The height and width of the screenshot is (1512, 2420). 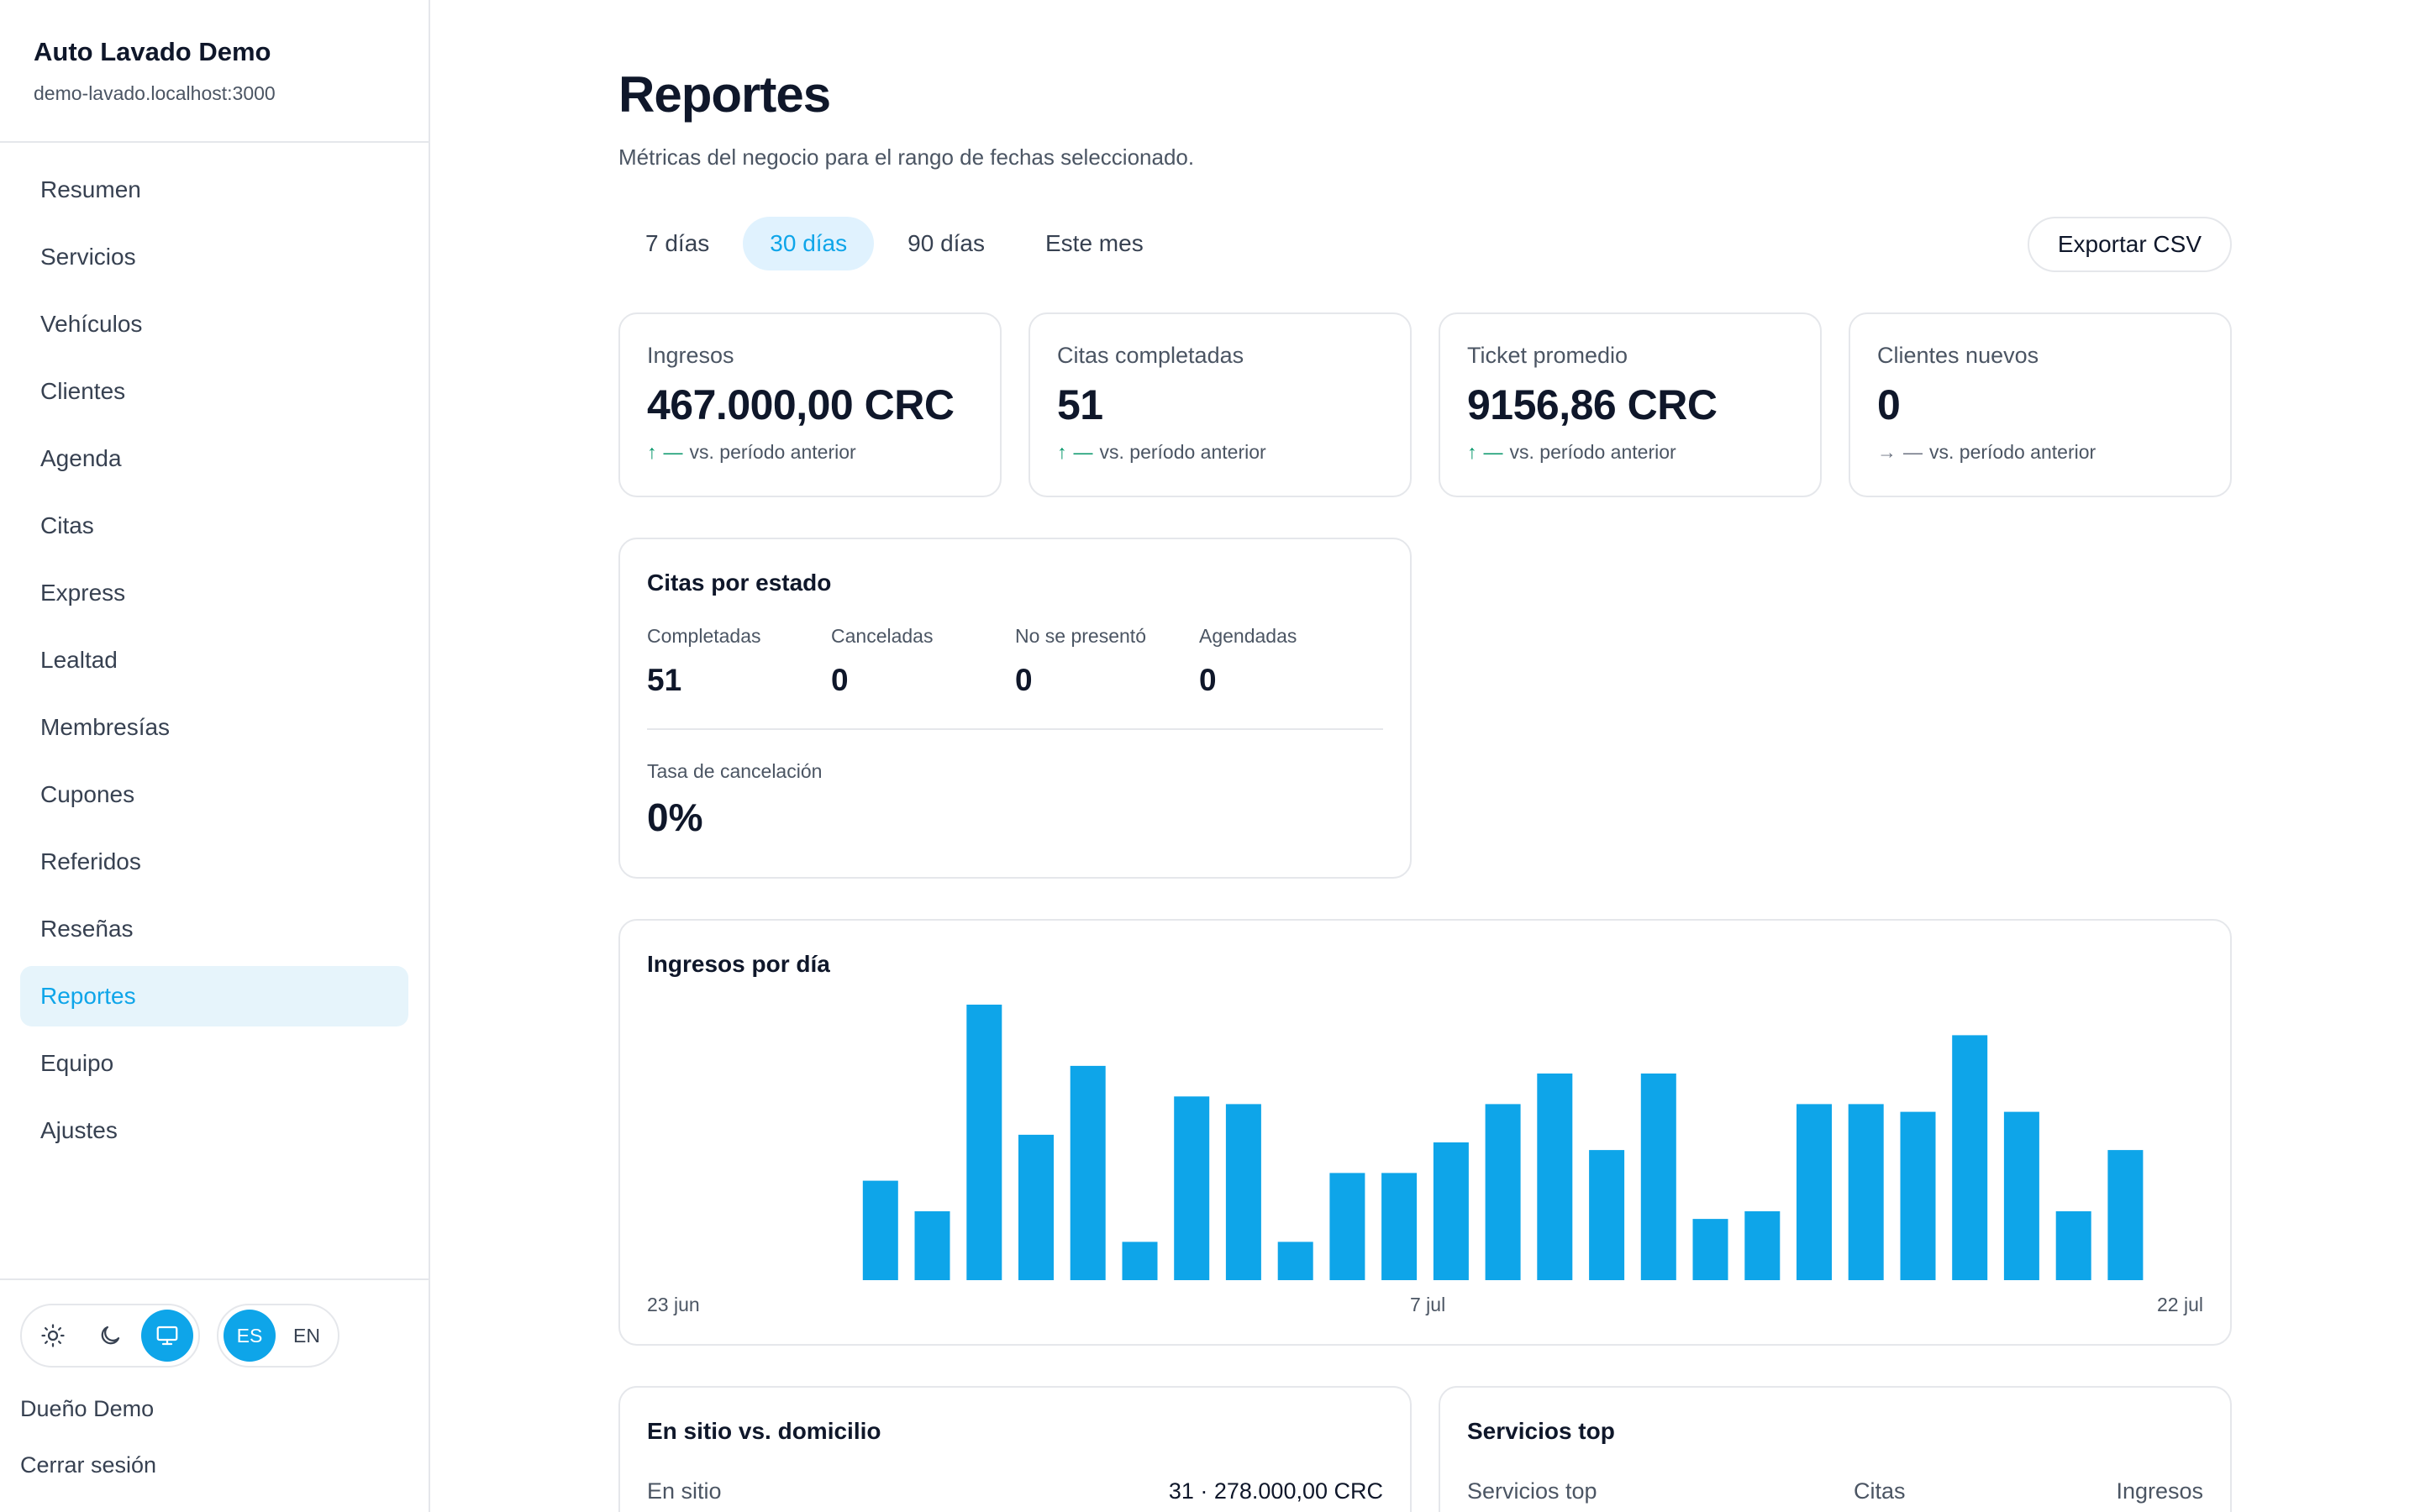 I want to click on tab-este-mes: Este mes, so click(x=1094, y=243).